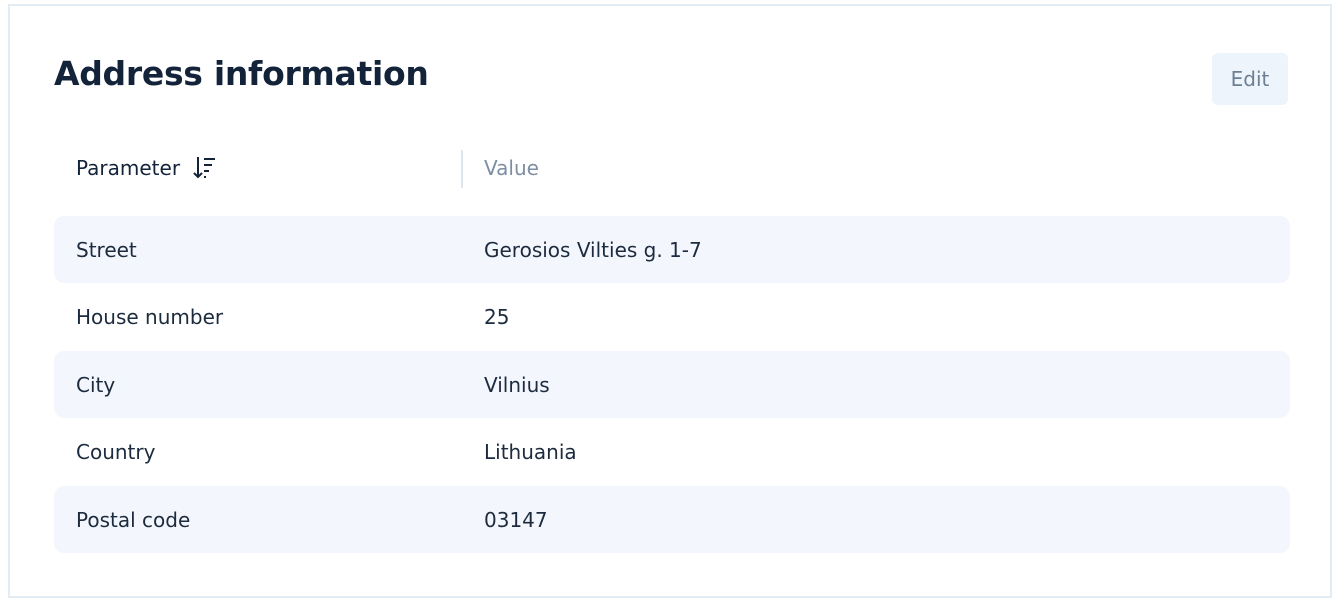 This screenshot has height=606, width=1344. What do you see at coordinates (133, 519) in the screenshot?
I see `cell: Postal code` at bounding box center [133, 519].